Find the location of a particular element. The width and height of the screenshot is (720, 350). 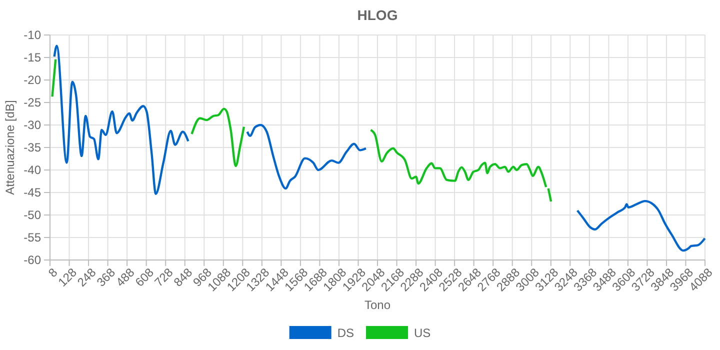

y-tick-label: -10 is located at coordinates (33, 35).